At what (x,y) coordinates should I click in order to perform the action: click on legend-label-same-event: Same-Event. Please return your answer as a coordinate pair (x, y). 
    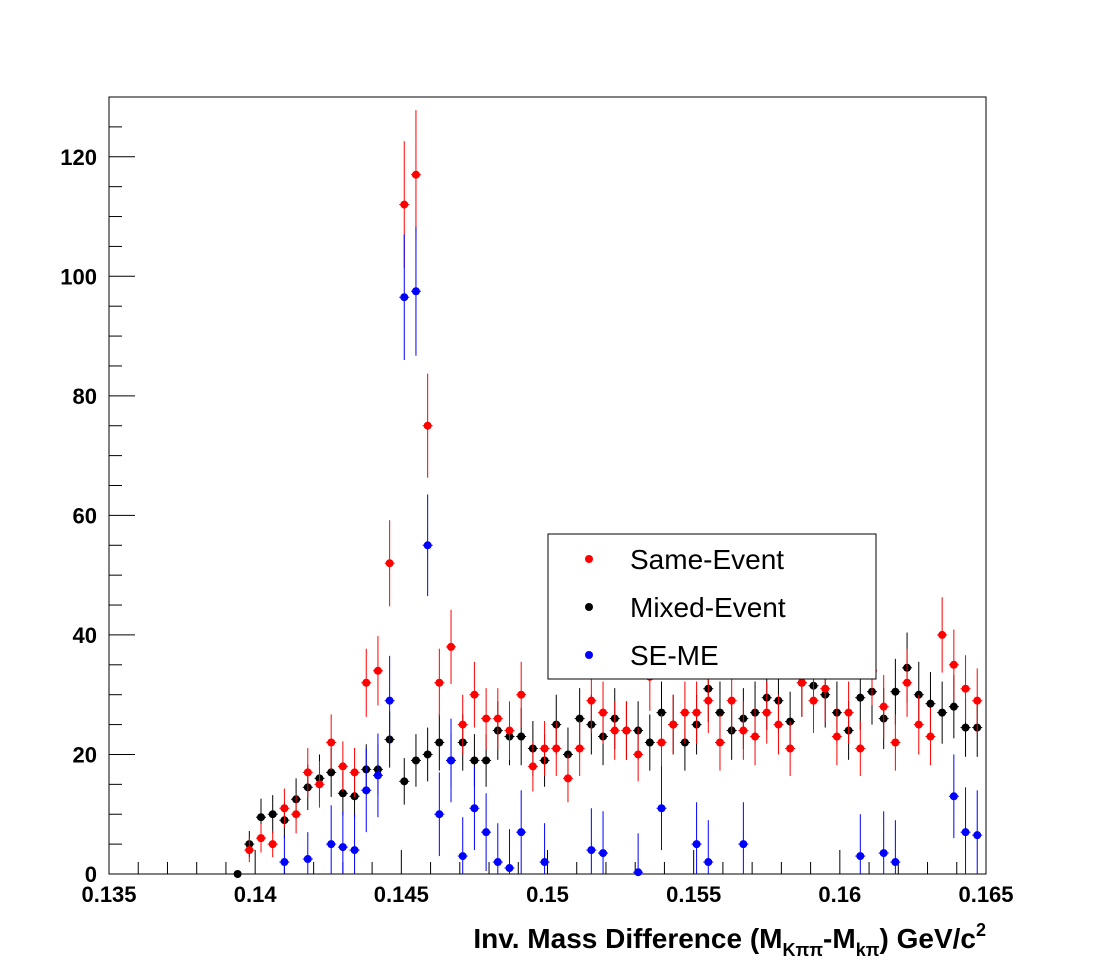
    Looking at the image, I should click on (707, 559).